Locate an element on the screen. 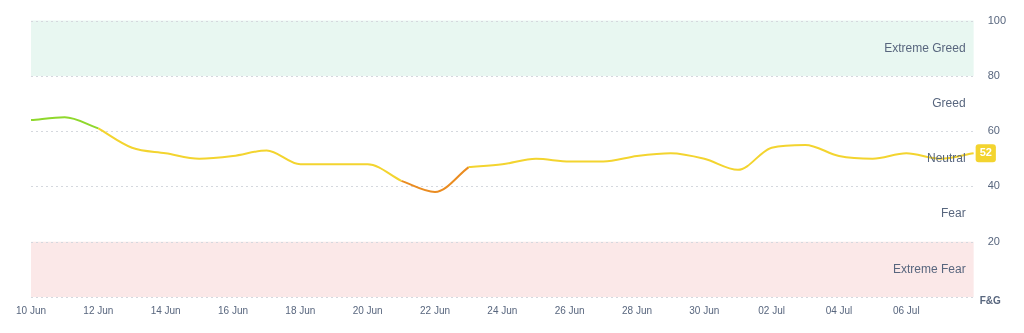 This screenshot has width=1024, height=333. x-tick-label: 12 Jun is located at coordinates (98, 310).